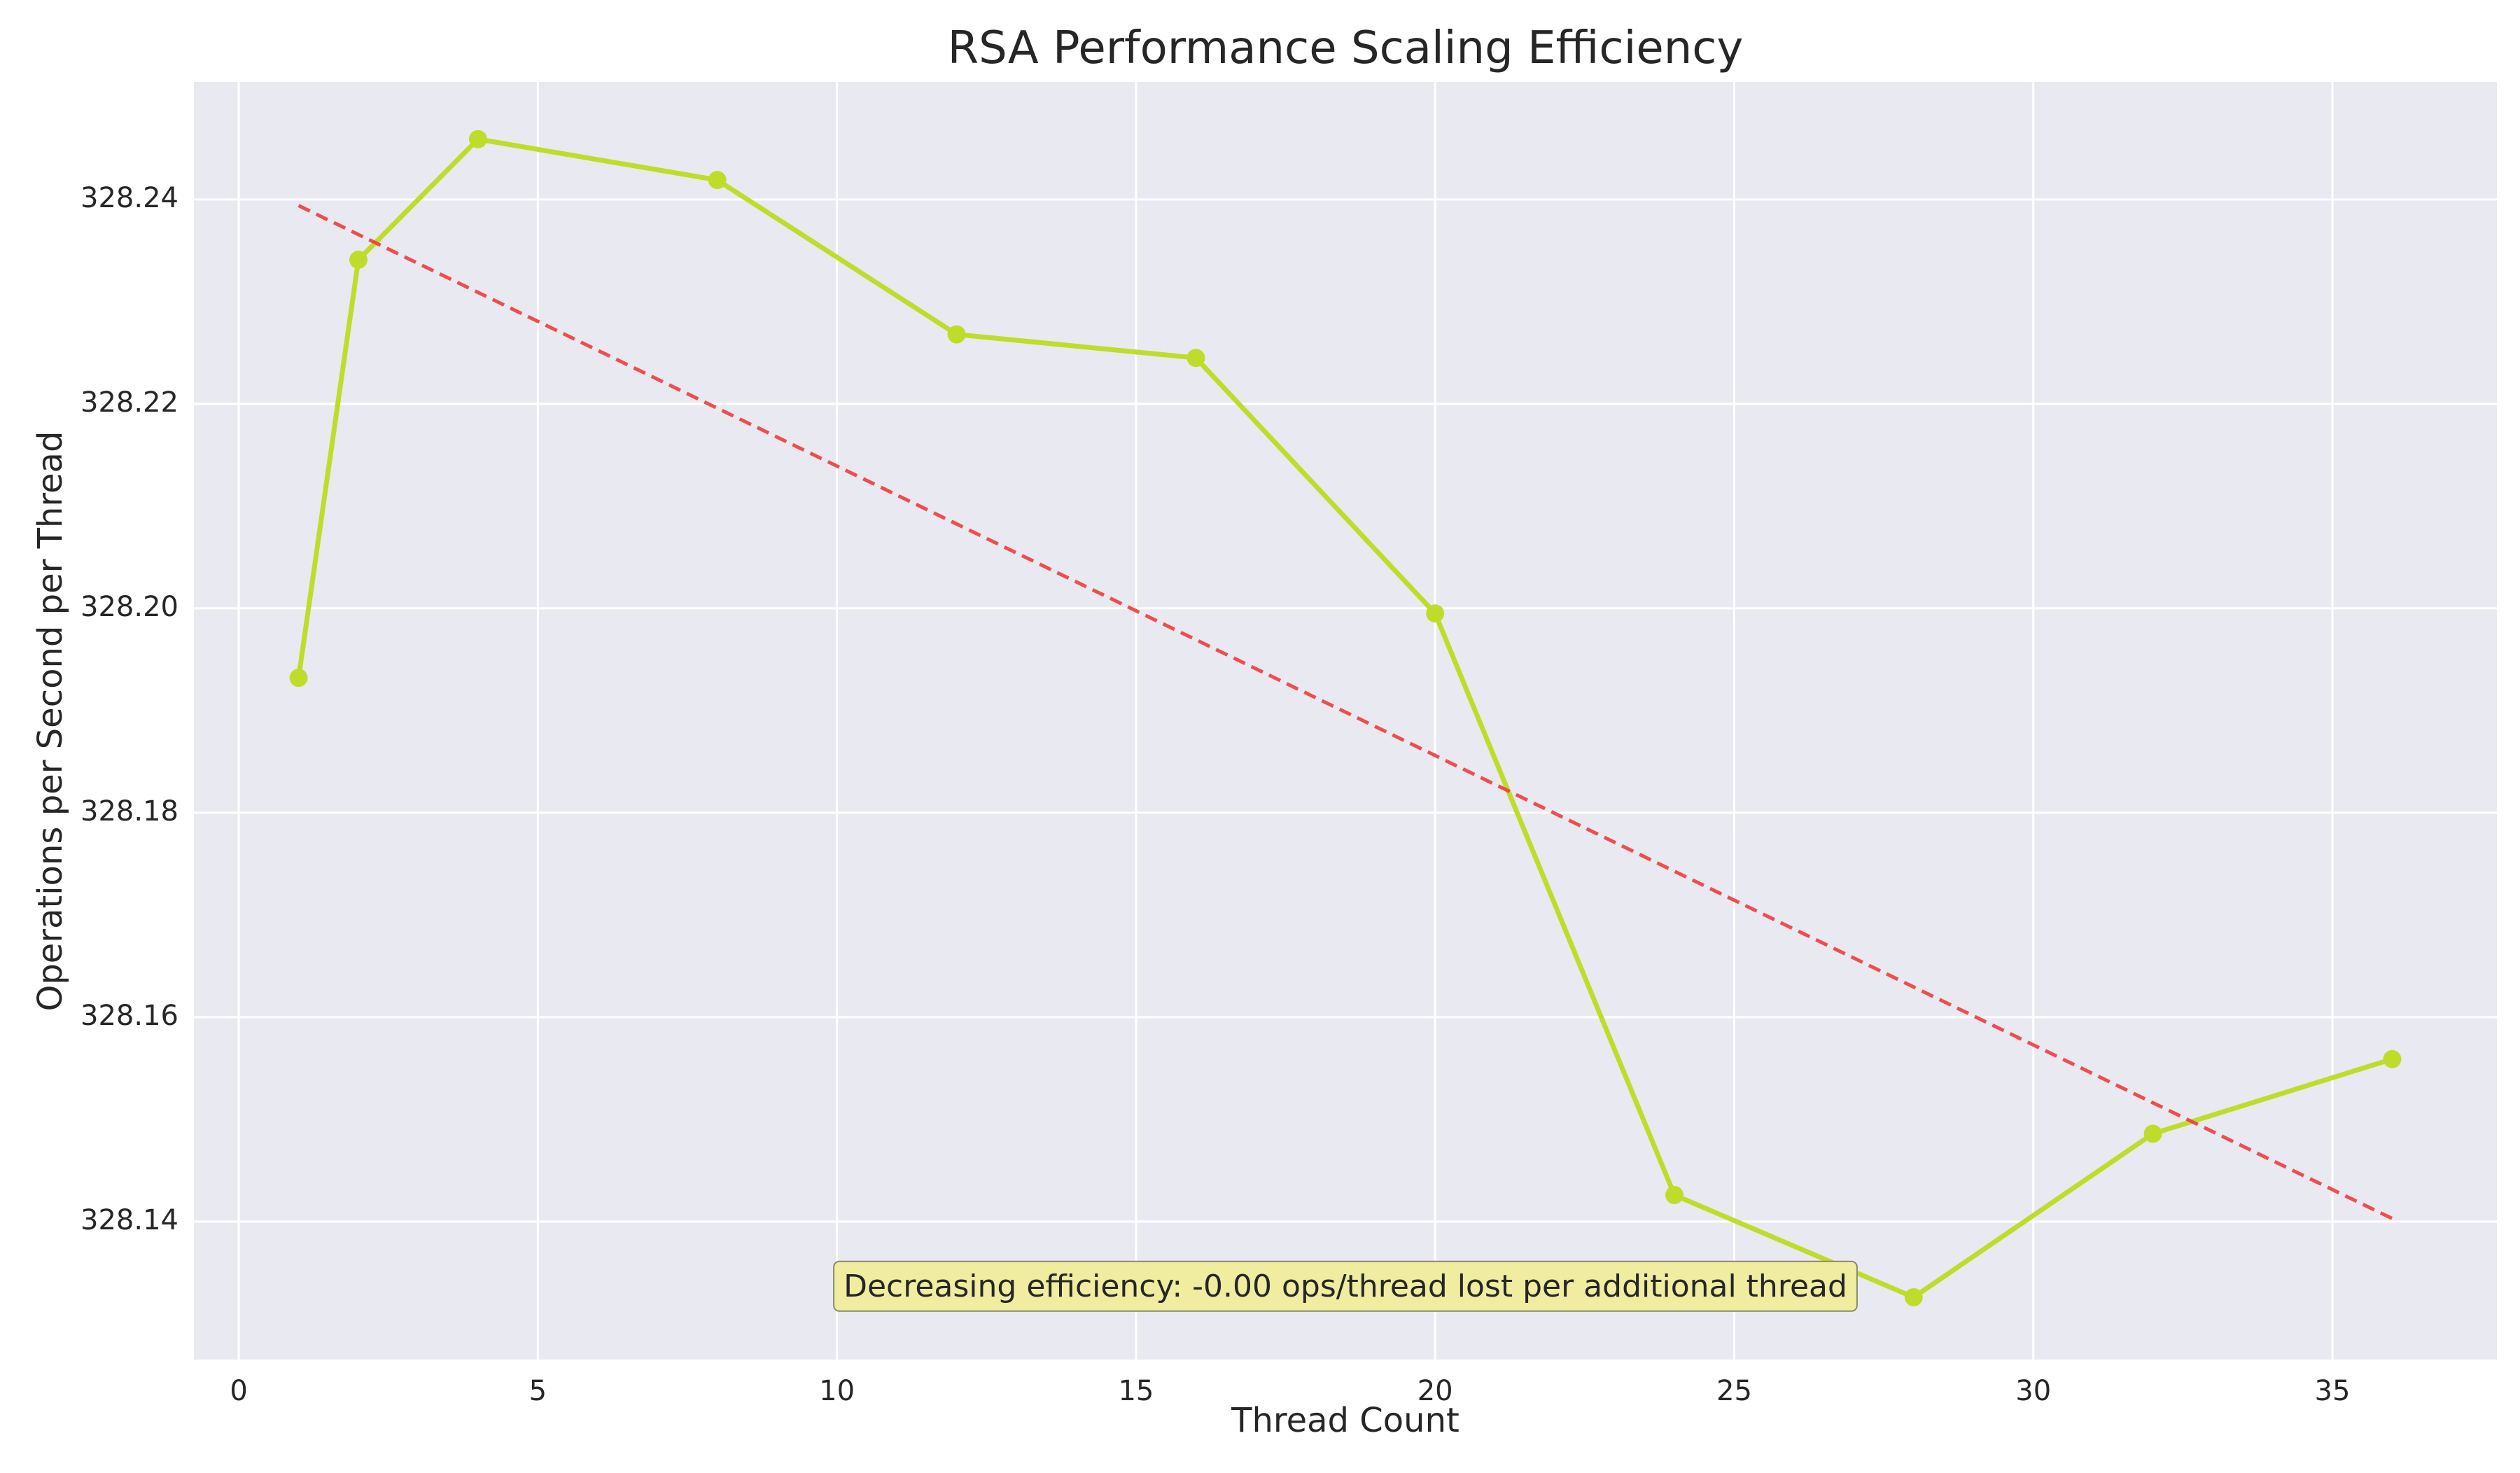 Image resolution: width=2520 pixels, height=1473 pixels. What do you see at coordinates (1346, 48) in the screenshot?
I see `chart-title: RSA Performance Scaling Efficiency` at bounding box center [1346, 48].